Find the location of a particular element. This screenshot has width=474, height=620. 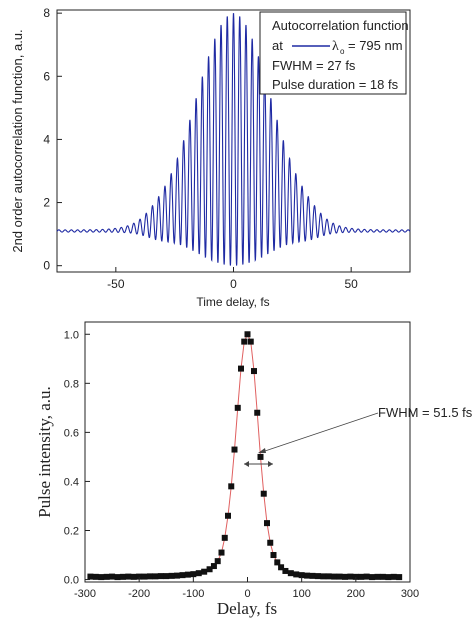

chart1-x-tick-label-0: -50 is located at coordinates (116, 284).